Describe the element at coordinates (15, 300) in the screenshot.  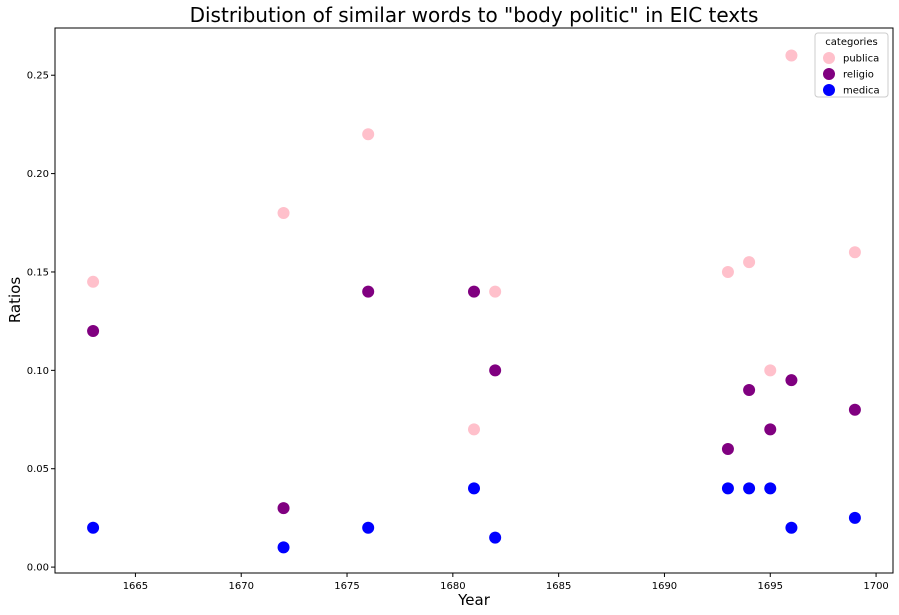
I see `y-axis-label: Ratios` at that location.